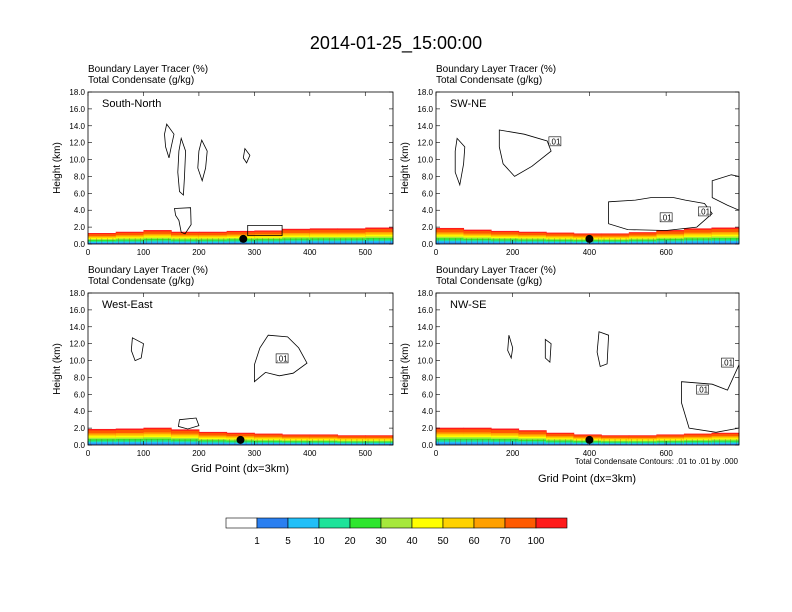 Image resolution: width=792 pixels, height=612 pixels. What do you see at coordinates (505, 541) in the screenshot?
I see `colorbar-label: 70` at bounding box center [505, 541].